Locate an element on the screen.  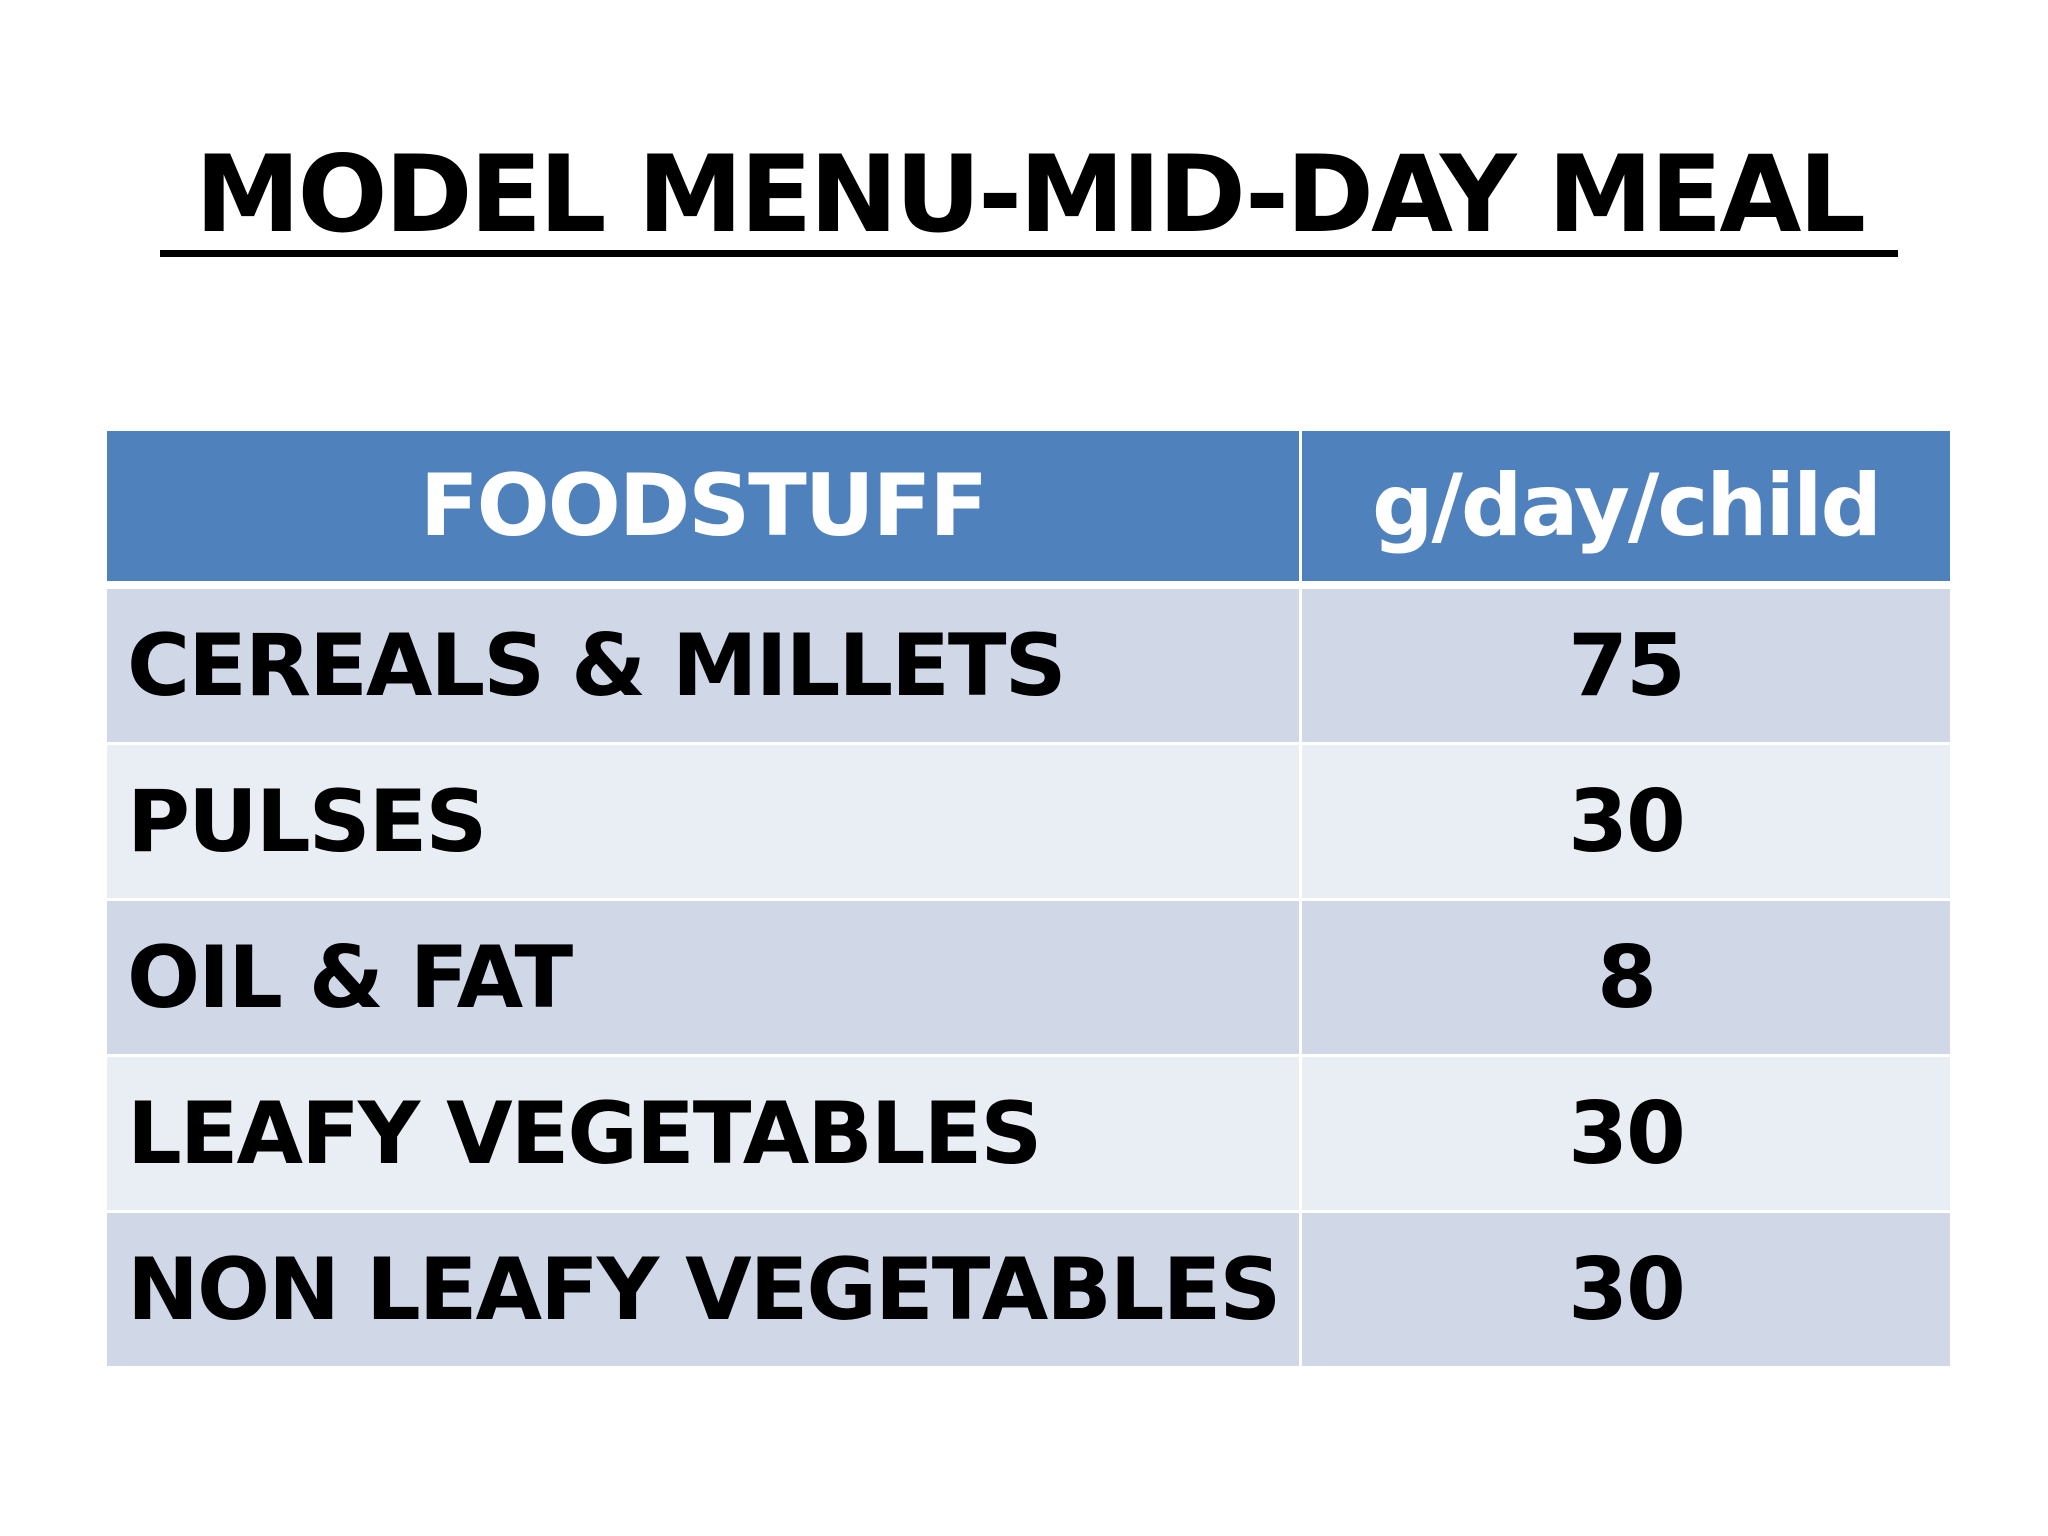
title-underline is located at coordinates (1029, 253).